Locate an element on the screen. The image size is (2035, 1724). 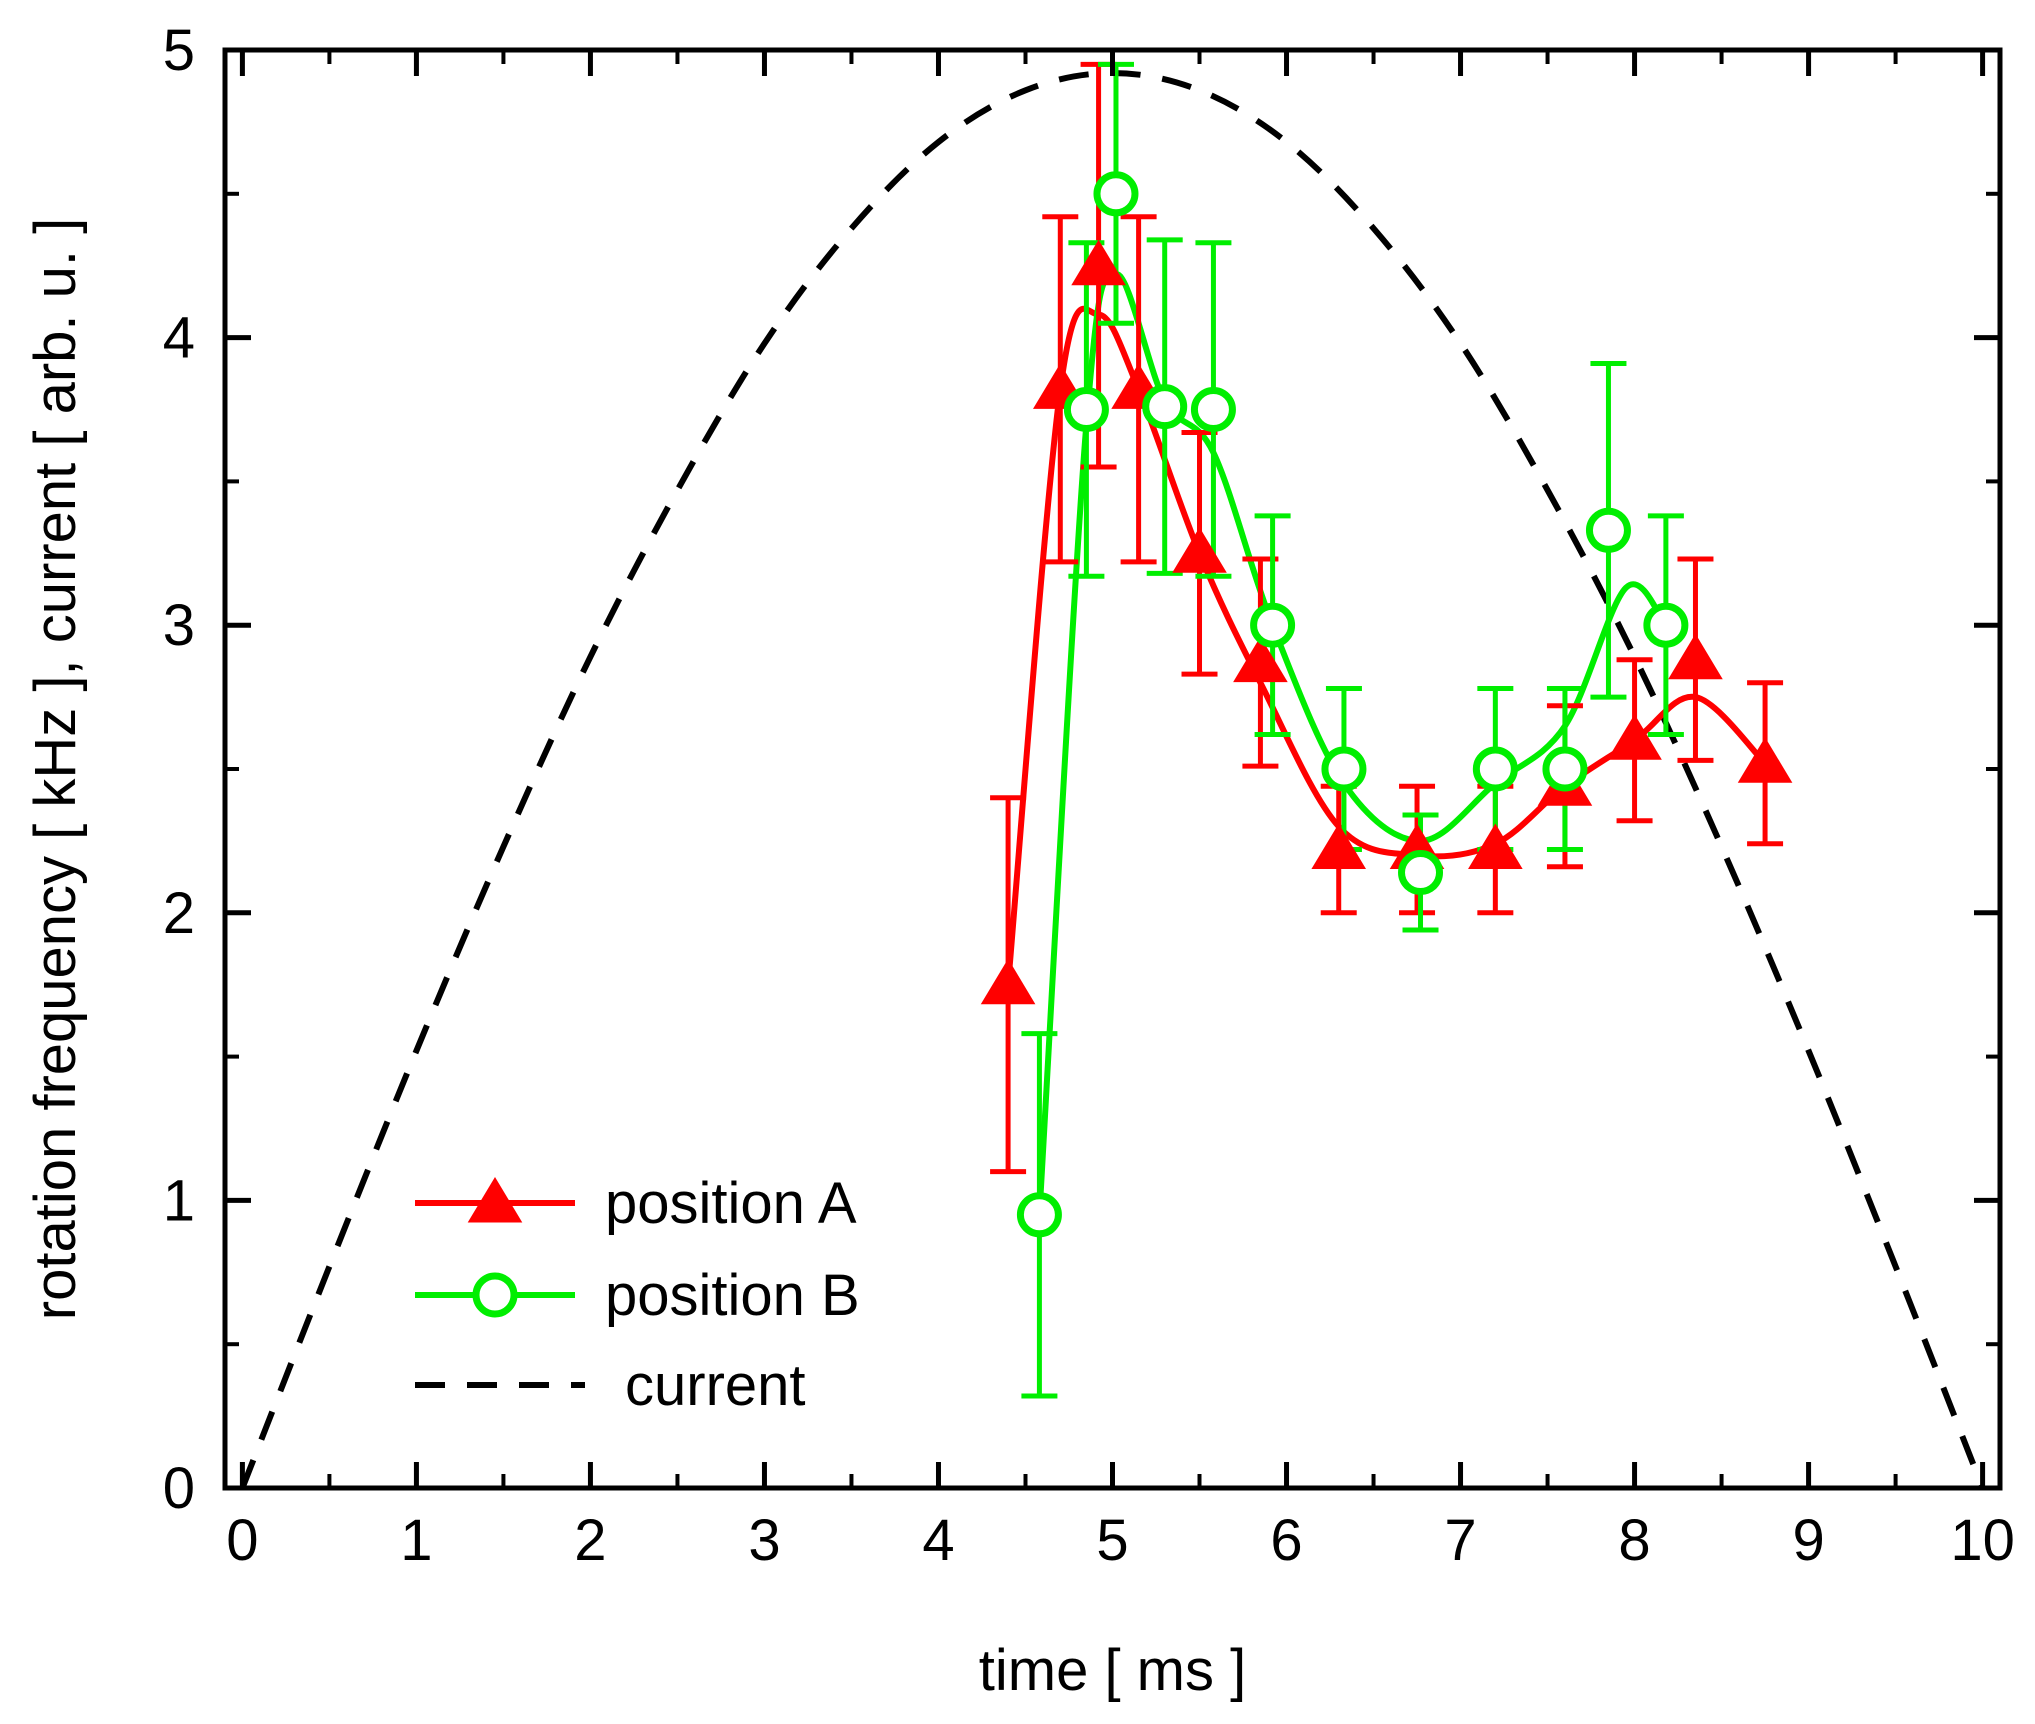
legend-triangle-marker is located at coordinates (495, 1200).